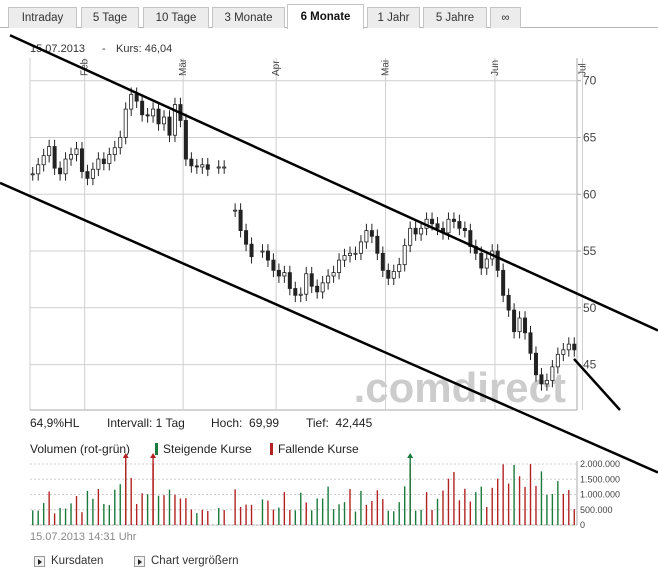 This screenshot has height=567, width=658. I want to click on volume-tick-label: 1.500.000, so click(600, 479).